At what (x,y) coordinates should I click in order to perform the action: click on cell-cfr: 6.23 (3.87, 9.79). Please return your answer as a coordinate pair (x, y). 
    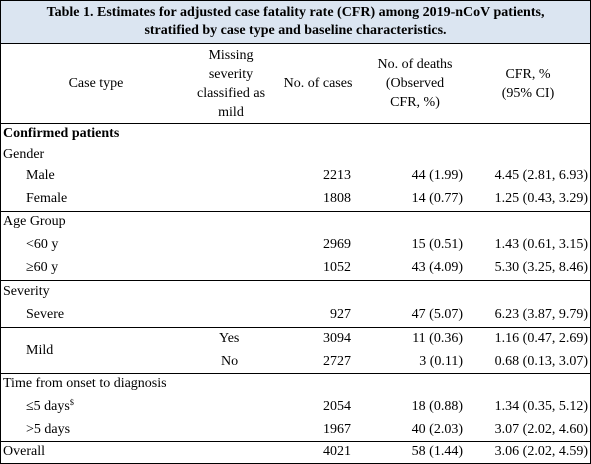
    Looking at the image, I should click on (541, 314).